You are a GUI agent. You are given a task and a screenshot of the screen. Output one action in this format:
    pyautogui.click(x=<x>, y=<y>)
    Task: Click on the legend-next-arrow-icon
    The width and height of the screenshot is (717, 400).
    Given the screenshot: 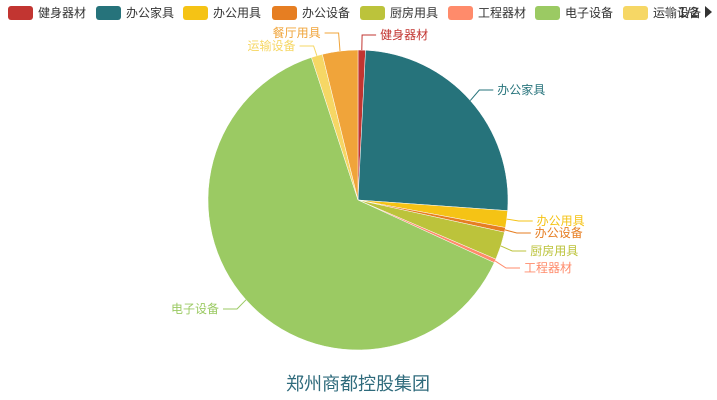 What is the action you would take?
    pyautogui.click(x=708, y=12)
    